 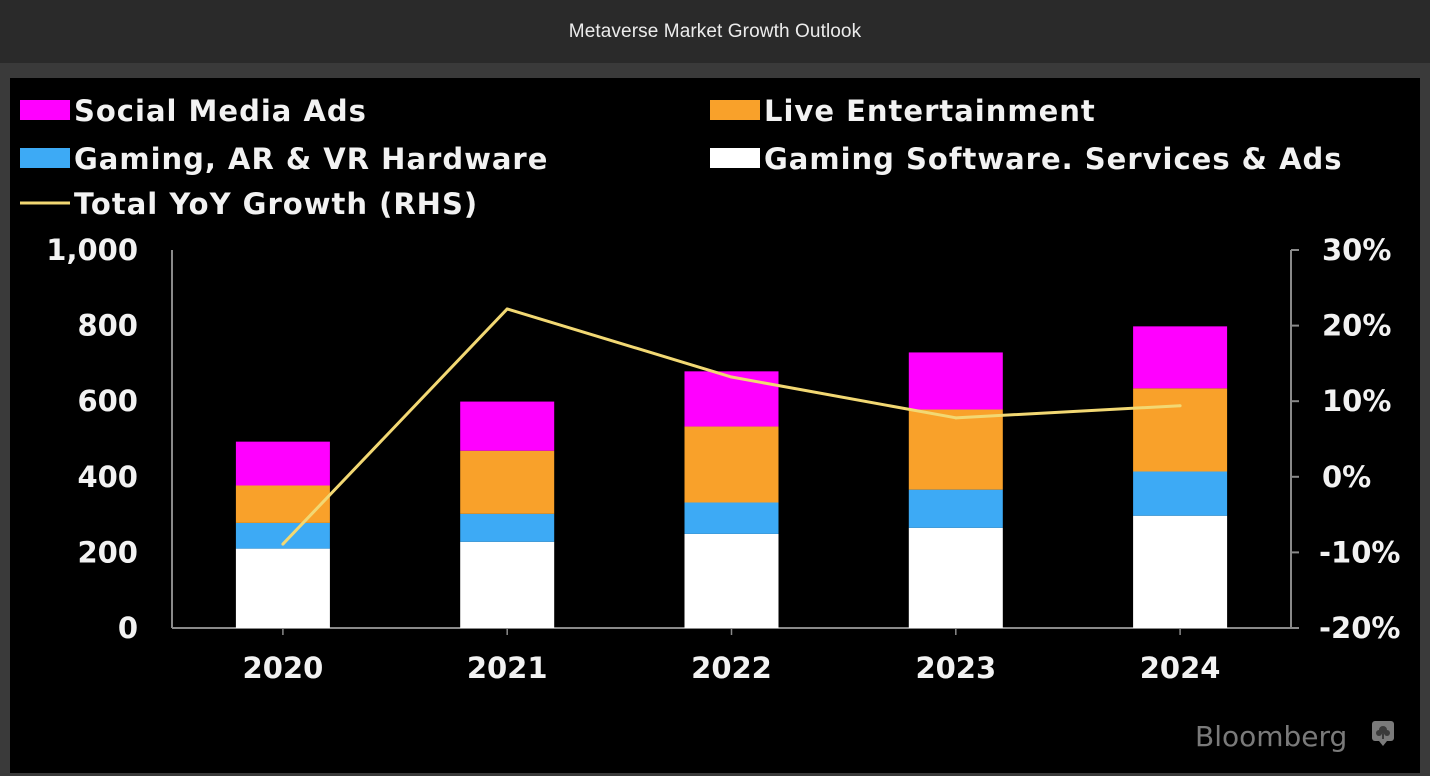 I want to click on bar-stack-2021, so click(x=507, y=514).